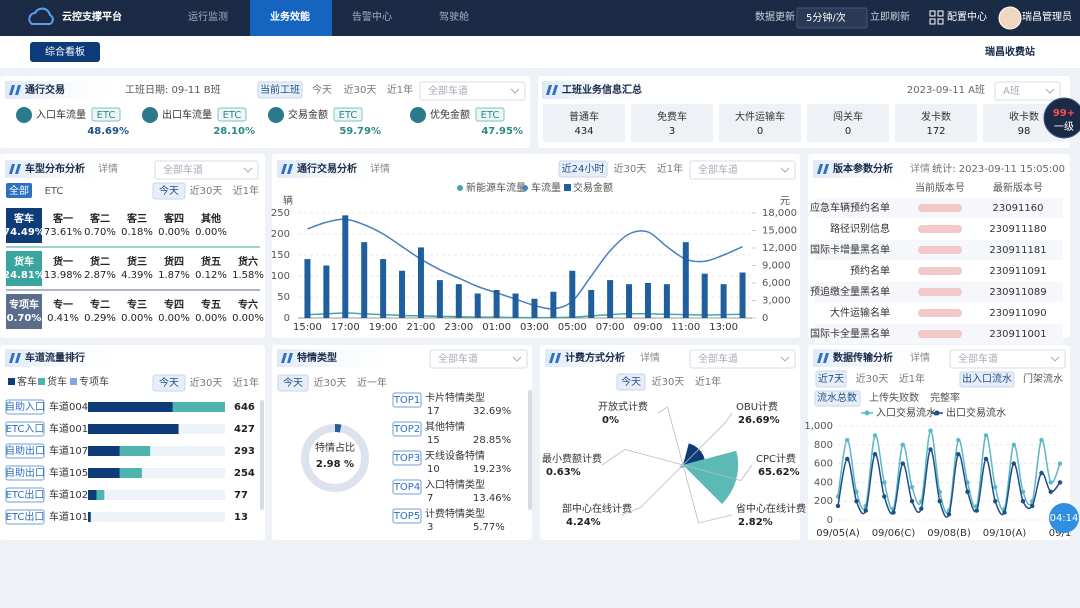  Describe the element at coordinates (1043, 378) in the screenshot. I see `type-tab: 门架流水` at that location.